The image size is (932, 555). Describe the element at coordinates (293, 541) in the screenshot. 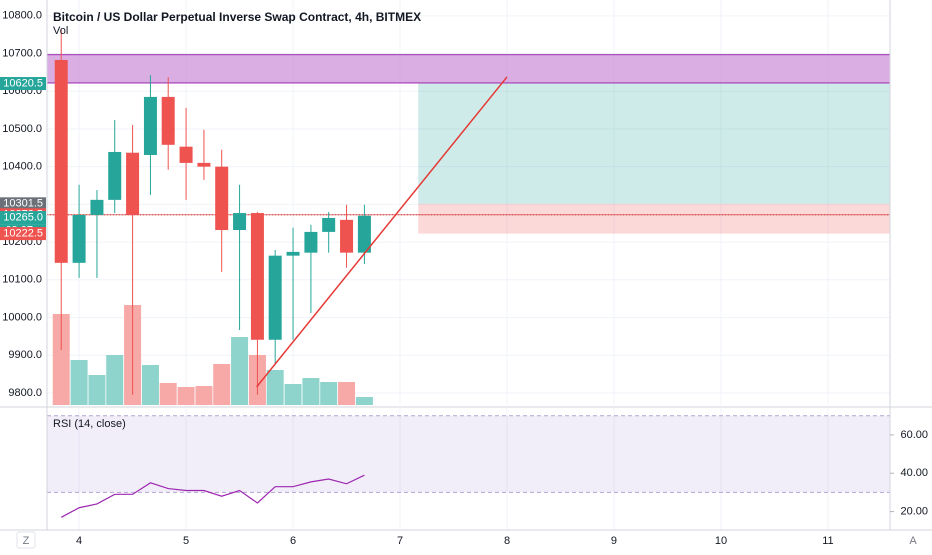

I see `x-tick-label: 6` at that location.